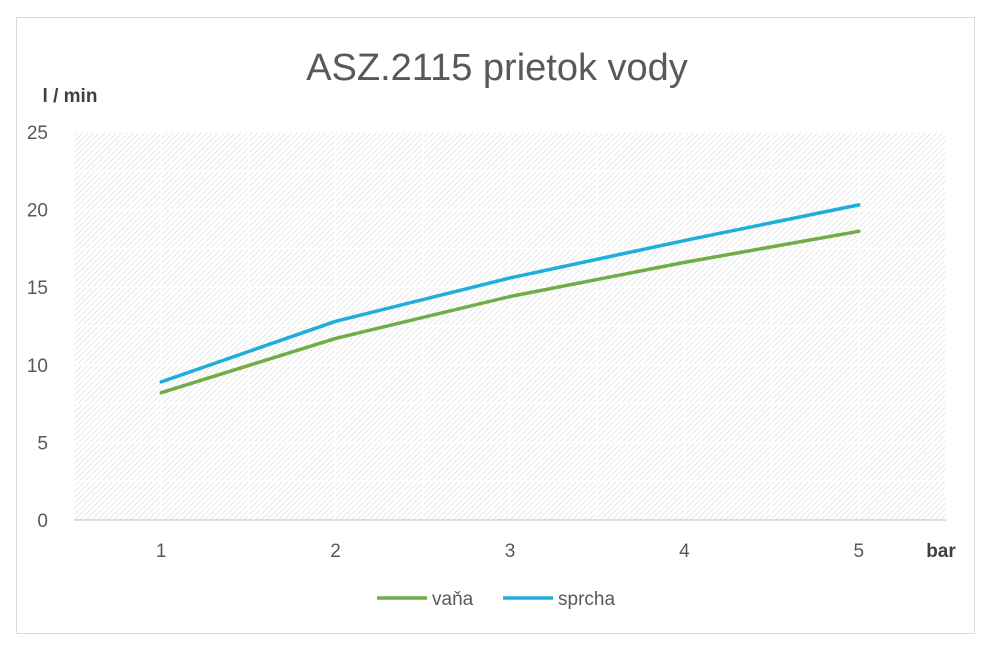  What do you see at coordinates (941, 551) in the screenshot?
I see `x-axis-label: bar` at bounding box center [941, 551].